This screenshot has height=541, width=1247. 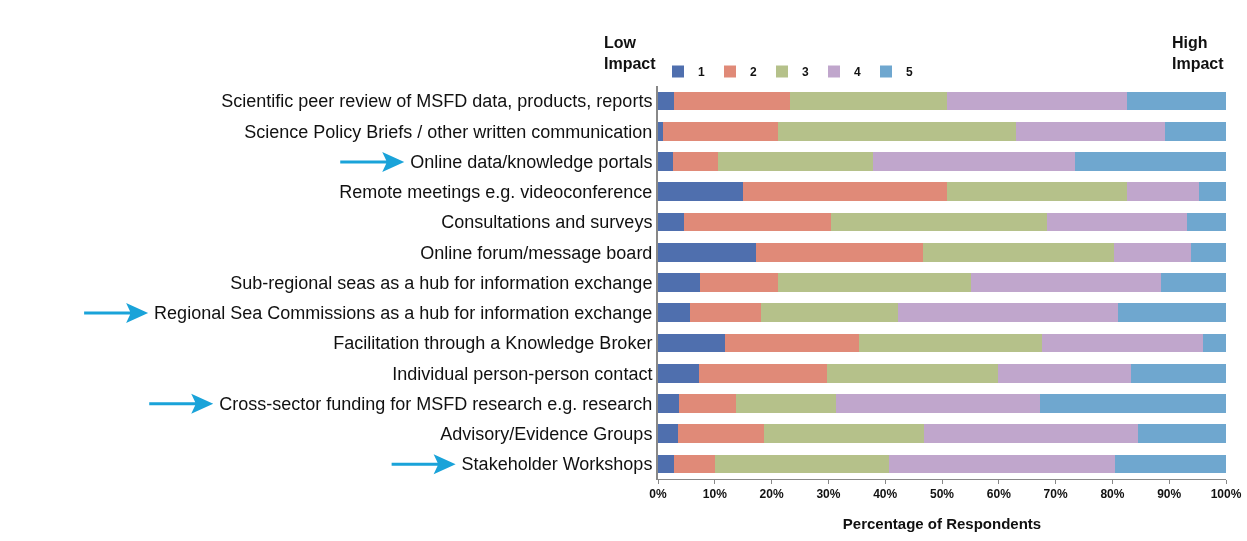 I want to click on y-tick-label: Advisory/Evidence Groups, so click(x=546, y=433).